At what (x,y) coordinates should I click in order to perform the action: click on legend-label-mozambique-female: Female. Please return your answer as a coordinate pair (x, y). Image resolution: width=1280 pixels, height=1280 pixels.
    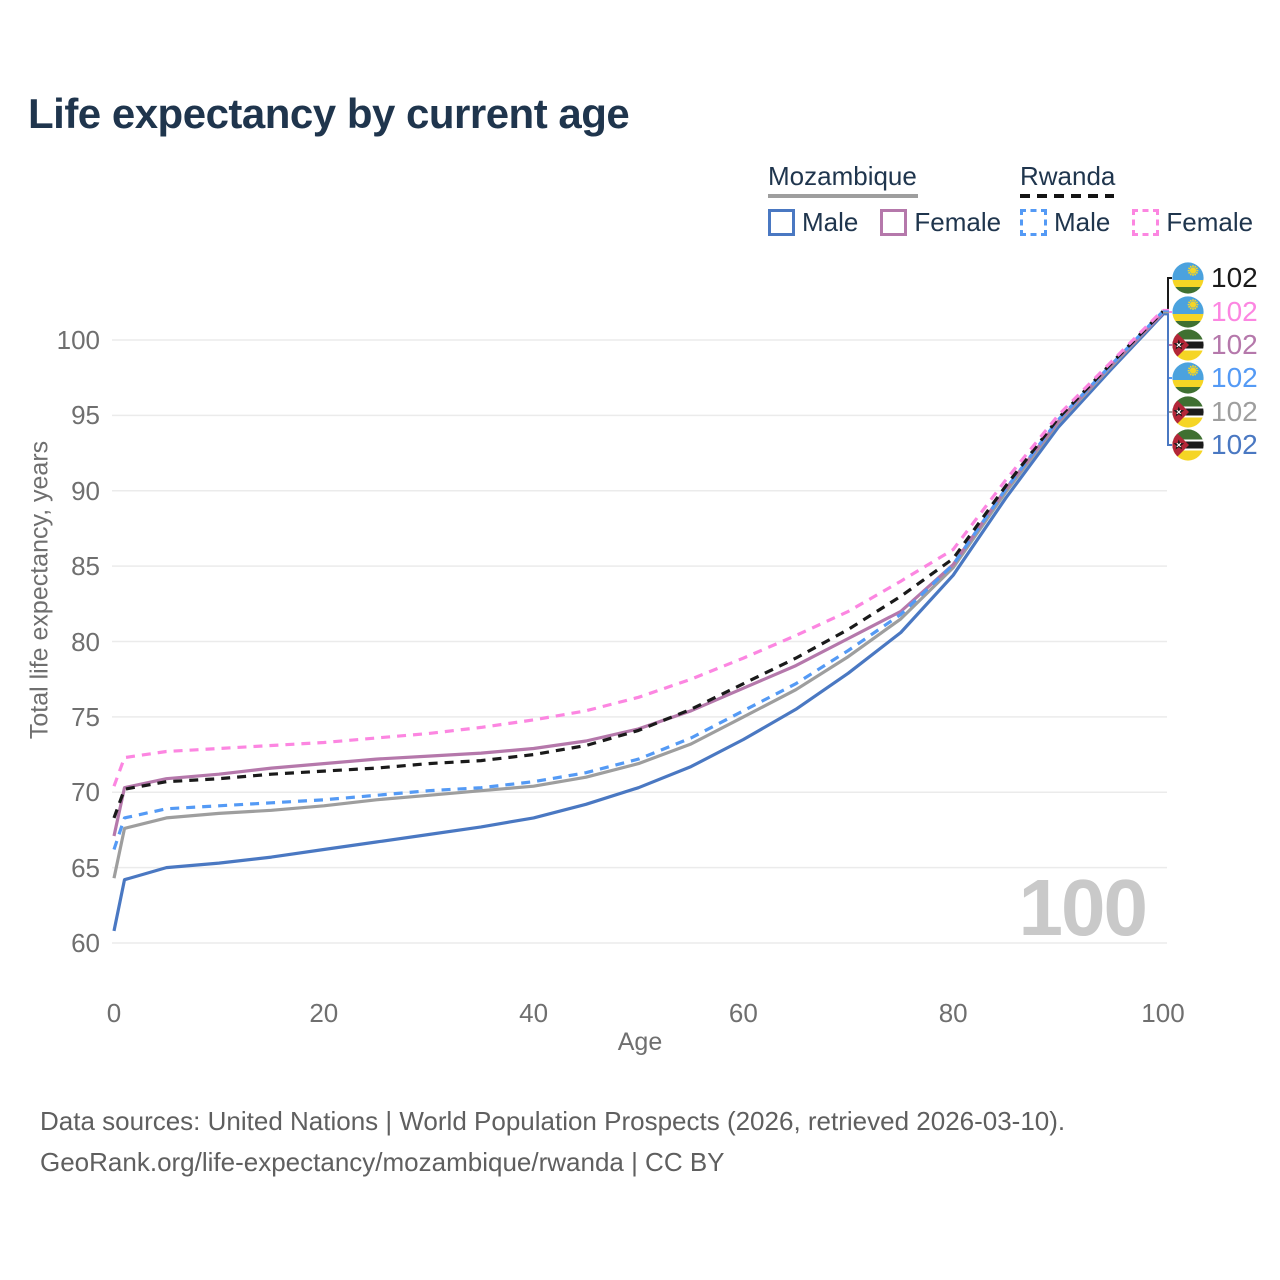
    Looking at the image, I should click on (958, 222).